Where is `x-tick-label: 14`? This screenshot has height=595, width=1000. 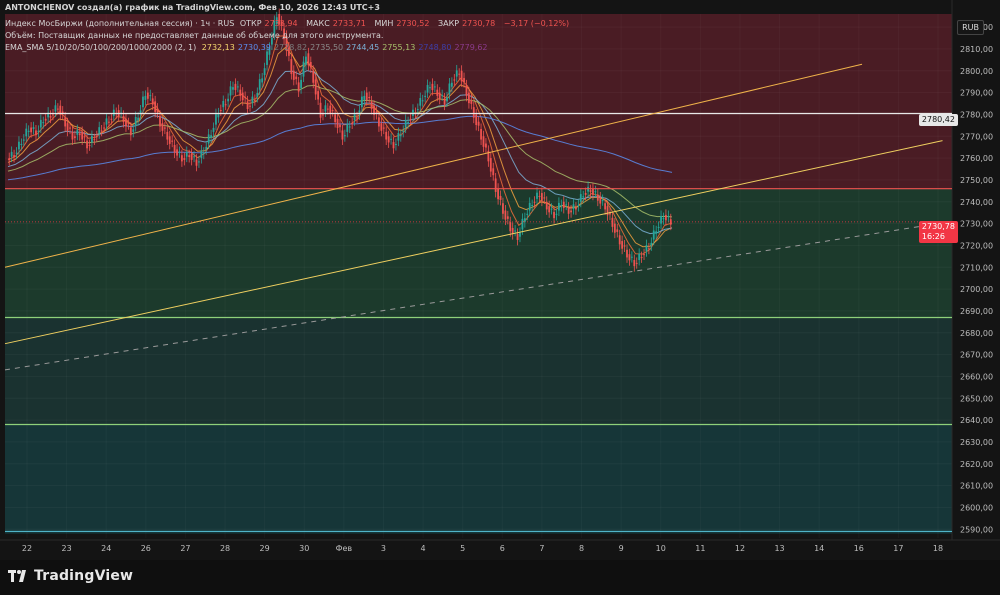 x-tick-label: 14 is located at coordinates (819, 548).